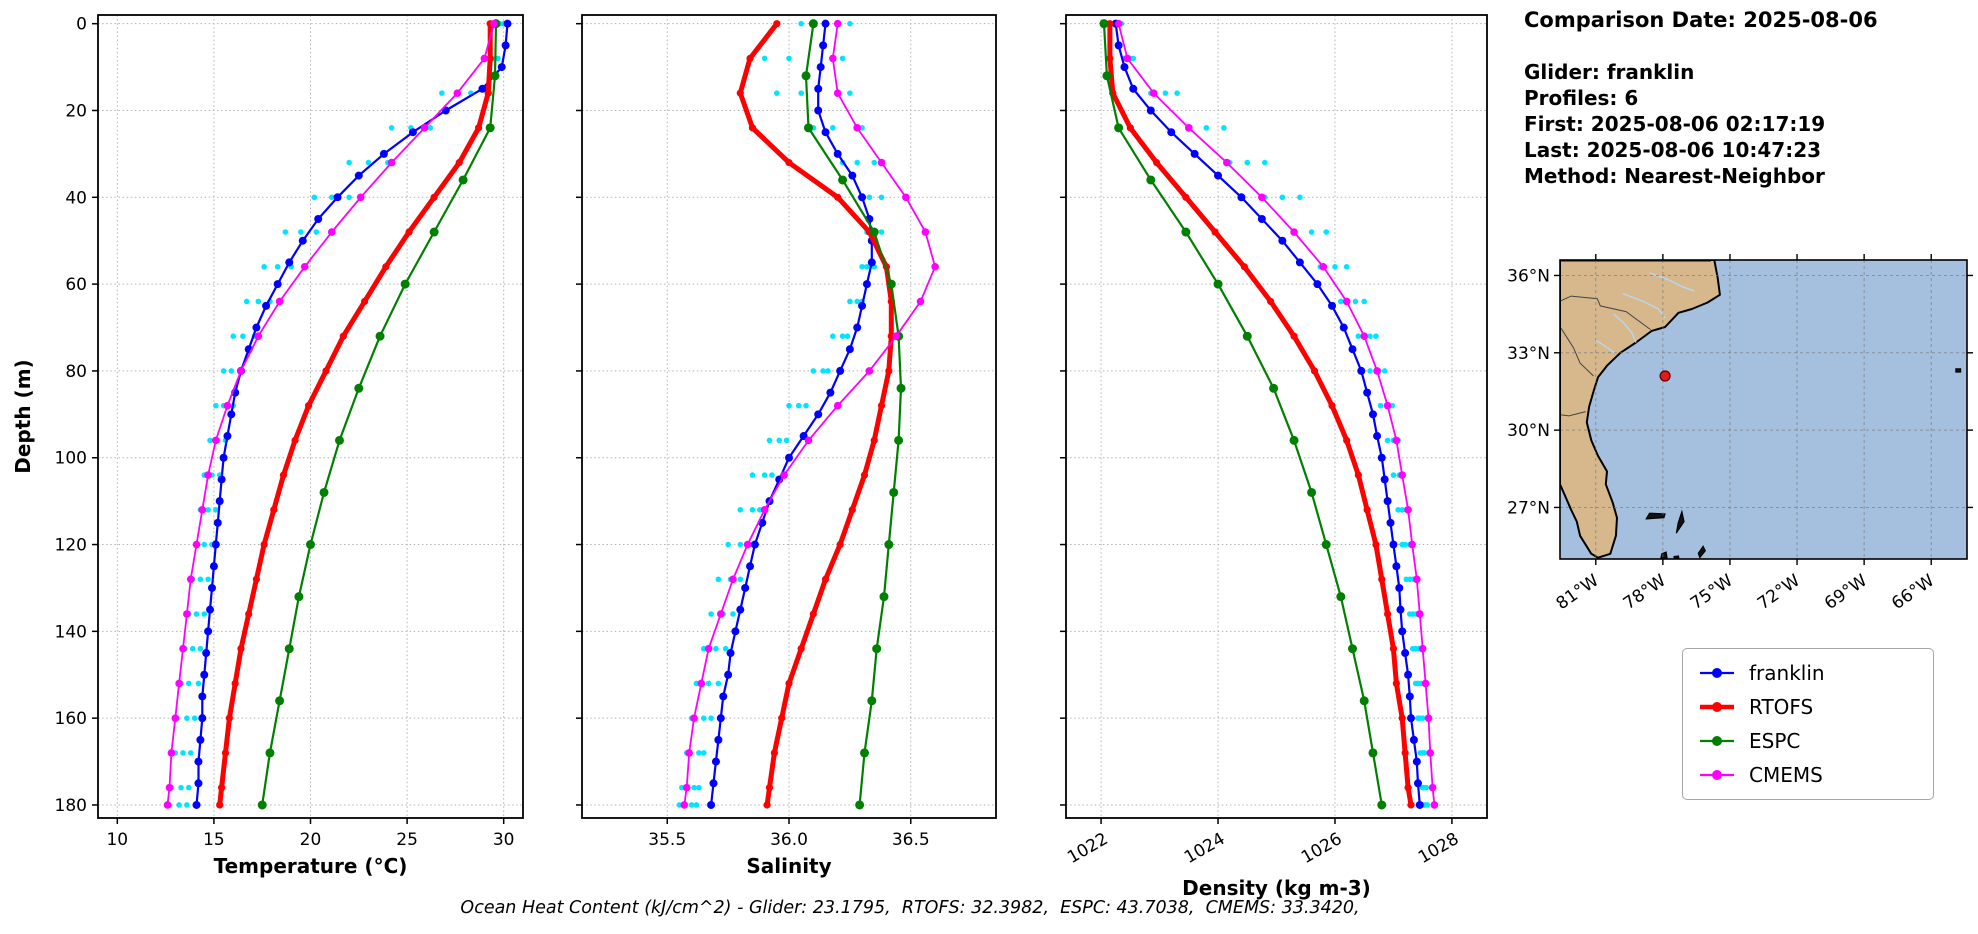  I want to click on svg-text: 100, so click(71, 459).